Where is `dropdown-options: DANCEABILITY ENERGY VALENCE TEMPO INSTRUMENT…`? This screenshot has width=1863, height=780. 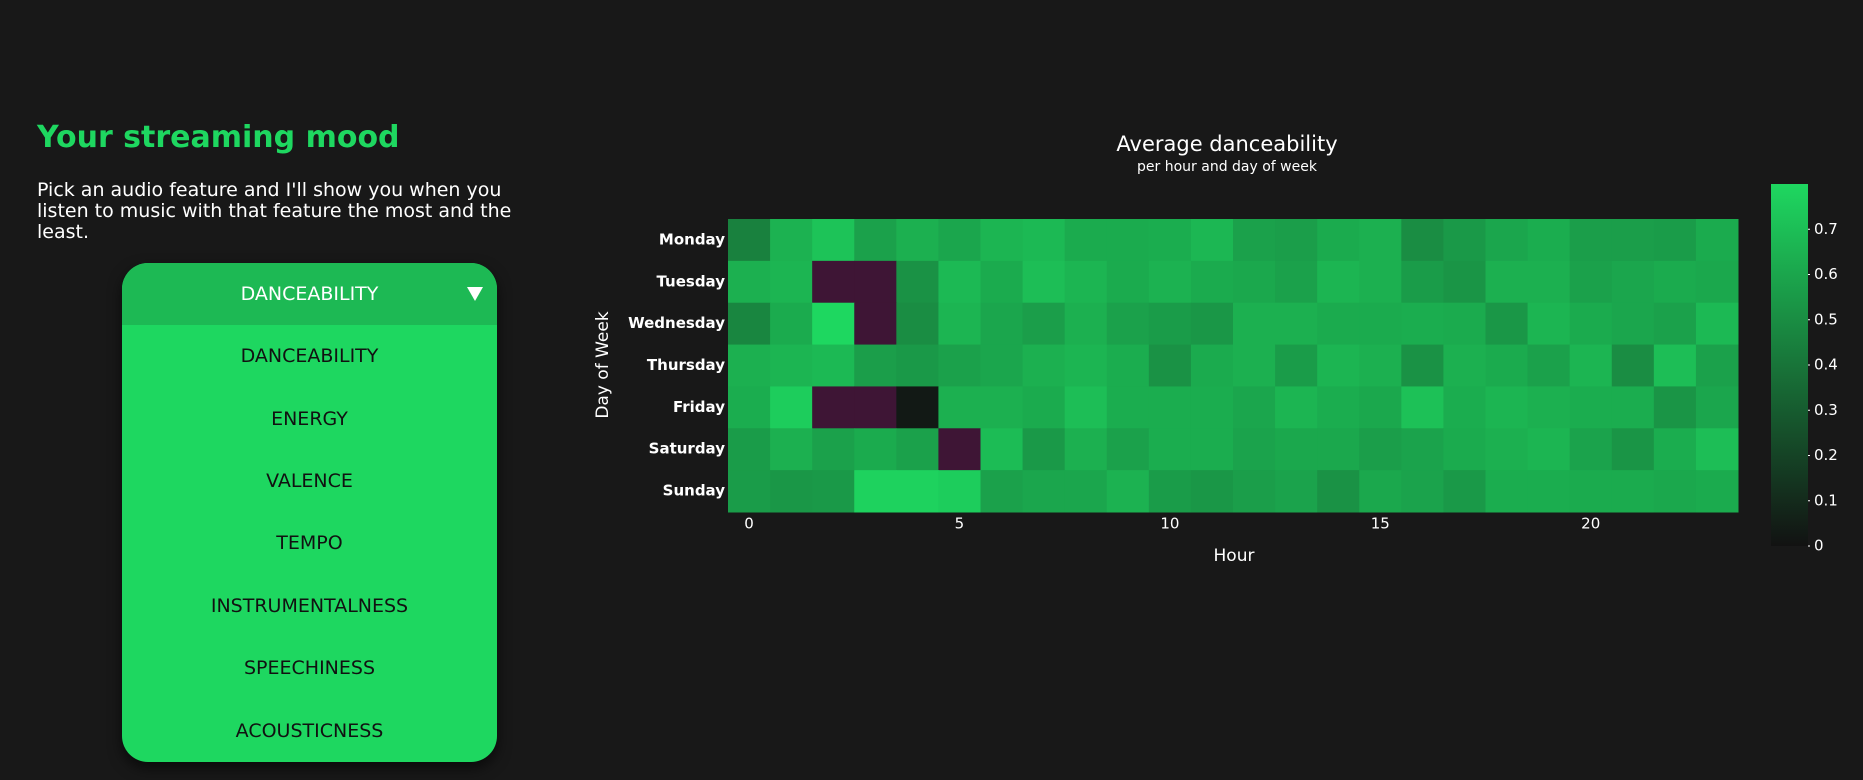
dropdown-options: DANCEABILITY ENERGY VALENCE TEMPO INSTRUMENT… is located at coordinates (309, 543).